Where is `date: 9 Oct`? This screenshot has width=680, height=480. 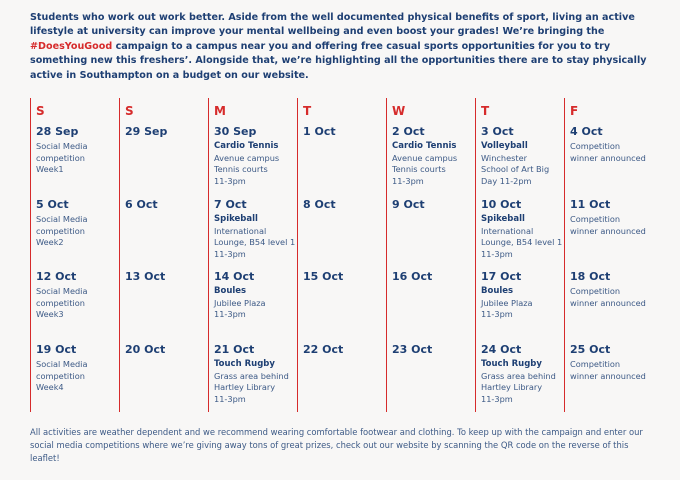
date: 9 Oct is located at coordinates (408, 204).